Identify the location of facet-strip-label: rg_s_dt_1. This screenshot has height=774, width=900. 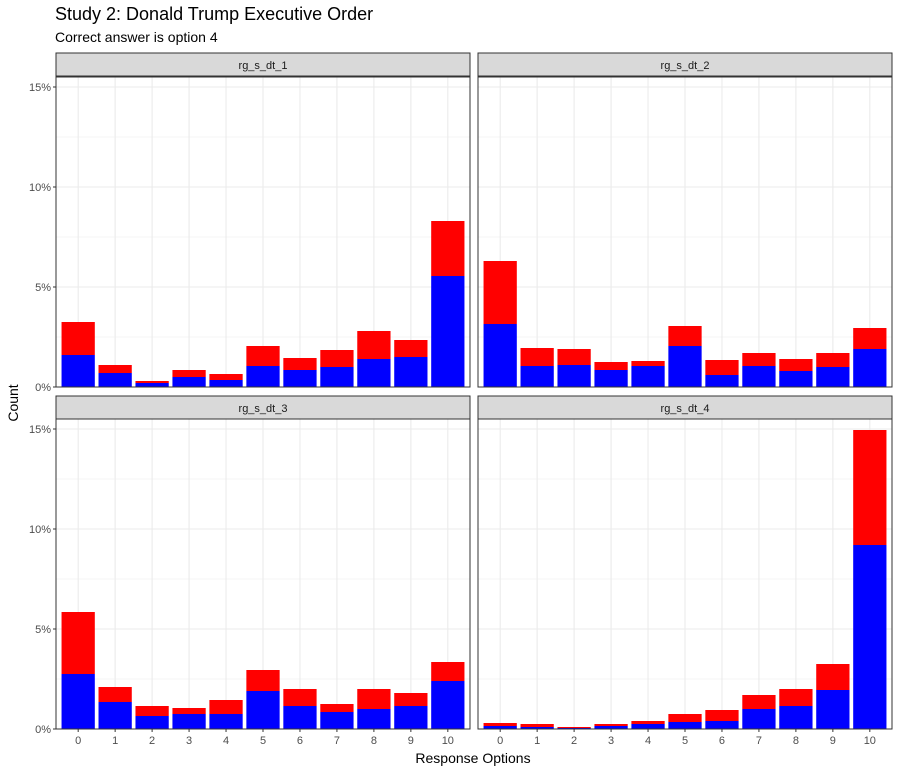
(263, 66).